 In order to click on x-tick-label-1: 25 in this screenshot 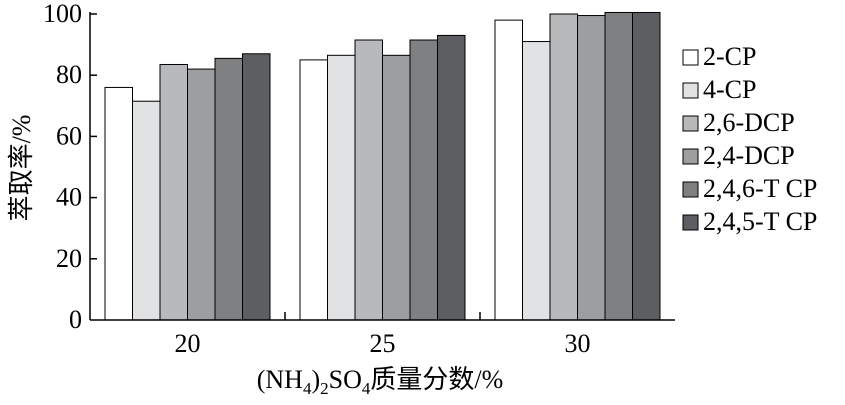, I will do `click(383, 343)`.